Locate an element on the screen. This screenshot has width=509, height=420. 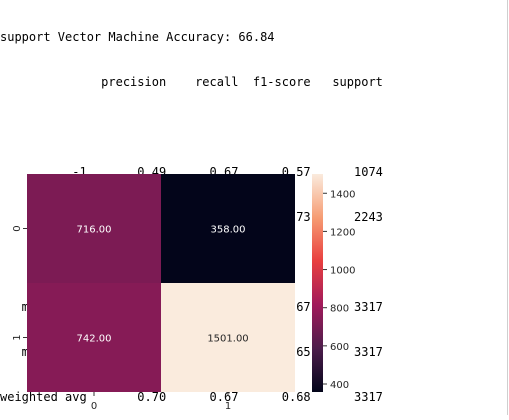
accuracy-line: support Vector Machine Accuracy: 66.84 is located at coordinates (191, 37).